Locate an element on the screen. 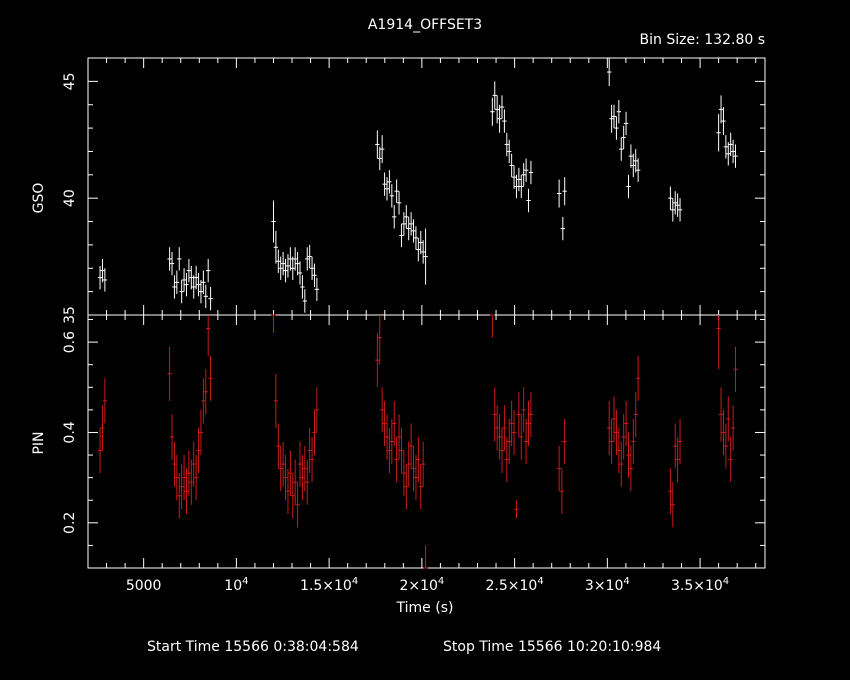 The height and width of the screenshot is (680, 850). x-tick-label: 5000 is located at coordinates (144, 586).